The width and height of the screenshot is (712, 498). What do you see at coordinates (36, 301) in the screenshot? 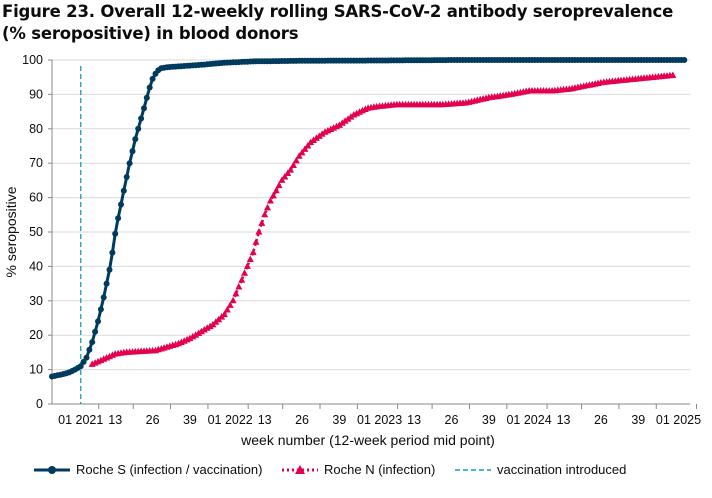
I see `y-tick-label: 30` at bounding box center [36, 301].